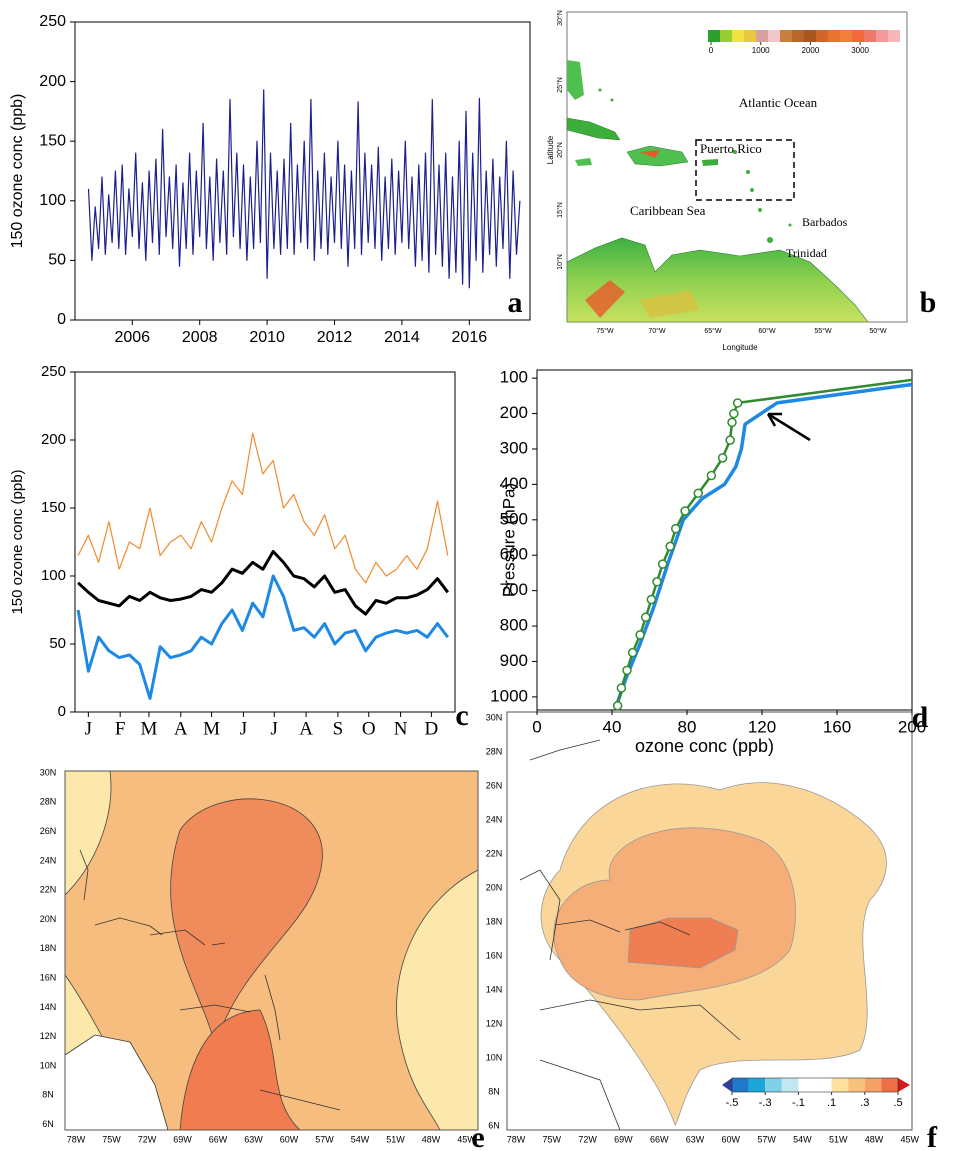 The image size is (955, 1151). I want to click on y-tick-label: 200, so click(514, 412).